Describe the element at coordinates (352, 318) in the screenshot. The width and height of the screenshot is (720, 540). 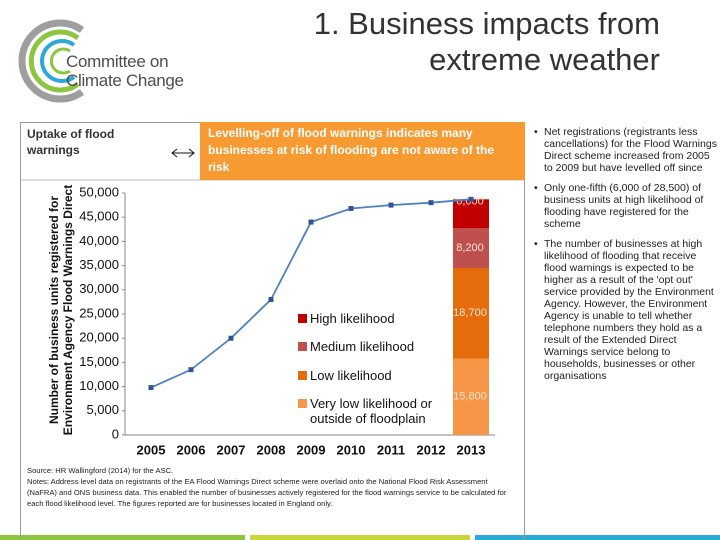
I see `legend-label: High likelihood` at that location.